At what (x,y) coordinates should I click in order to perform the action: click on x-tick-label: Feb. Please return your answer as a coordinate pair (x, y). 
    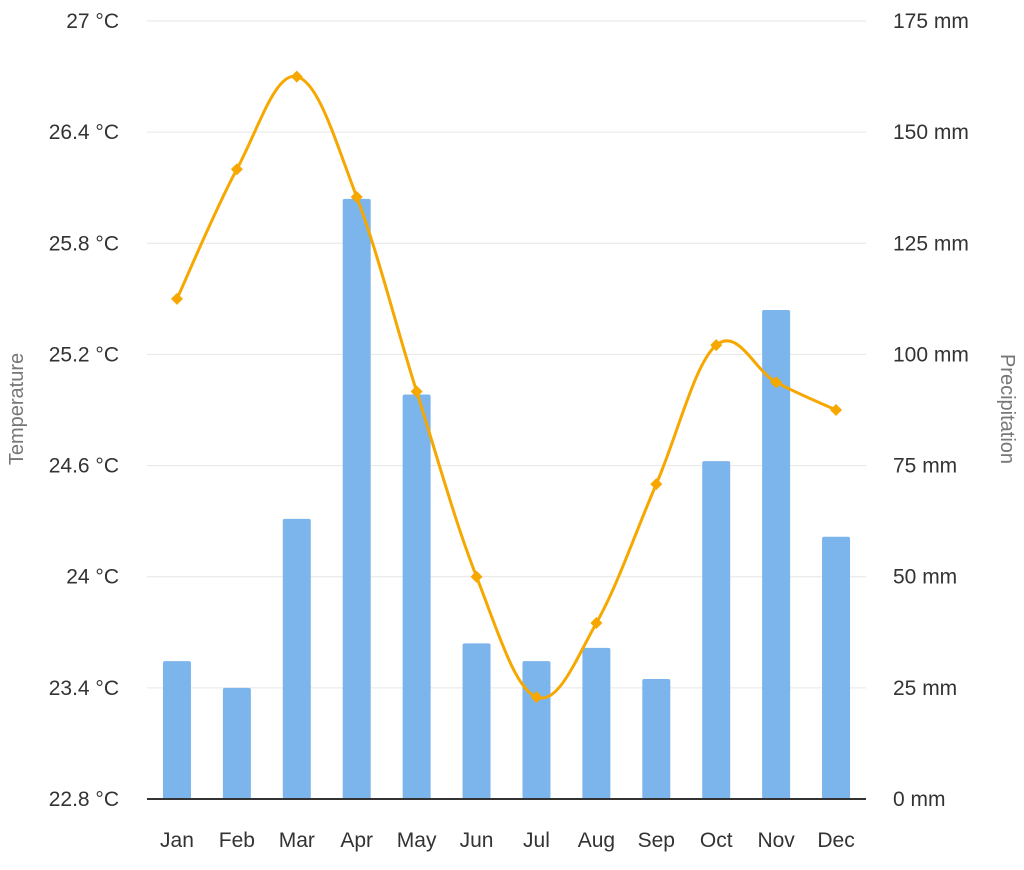
    Looking at the image, I should click on (237, 840).